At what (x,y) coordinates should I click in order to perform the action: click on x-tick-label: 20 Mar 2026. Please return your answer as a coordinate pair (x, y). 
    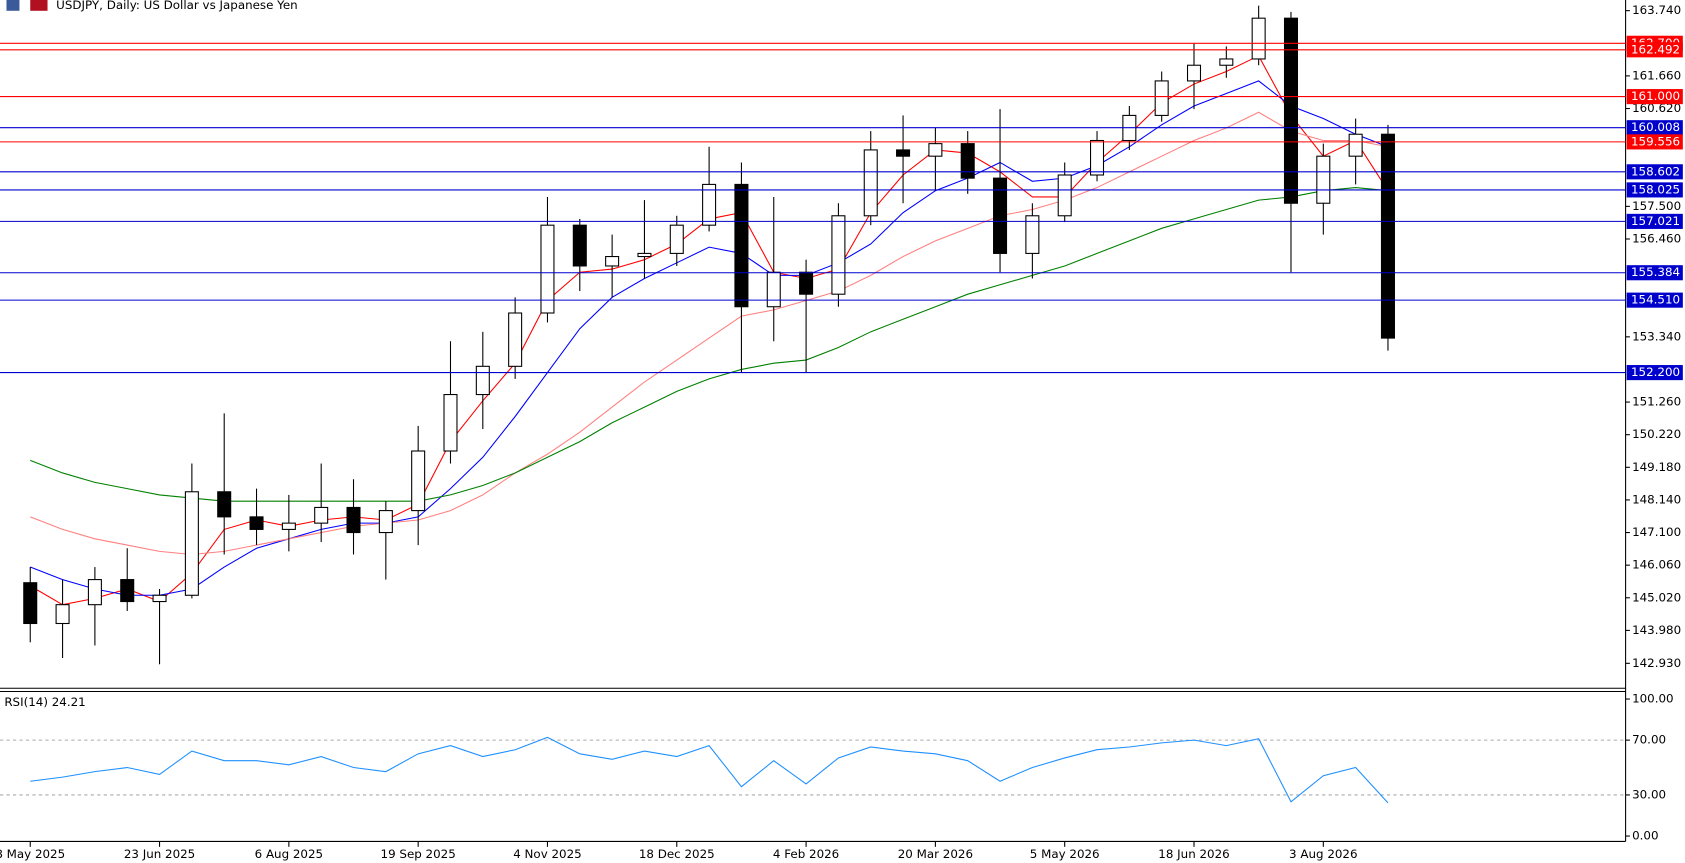
    Looking at the image, I should click on (935, 854).